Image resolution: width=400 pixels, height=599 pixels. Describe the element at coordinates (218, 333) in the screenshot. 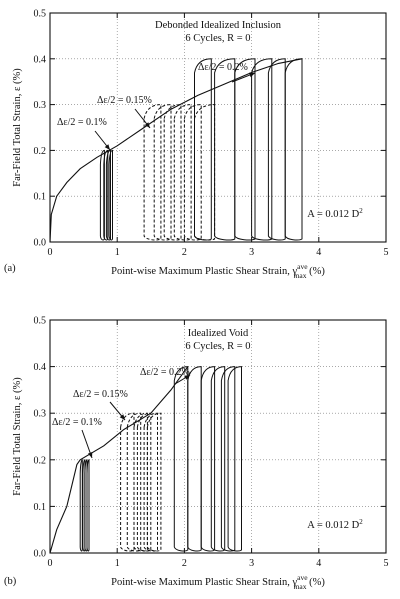

I see `chart-title-line: Idealized Void` at that location.